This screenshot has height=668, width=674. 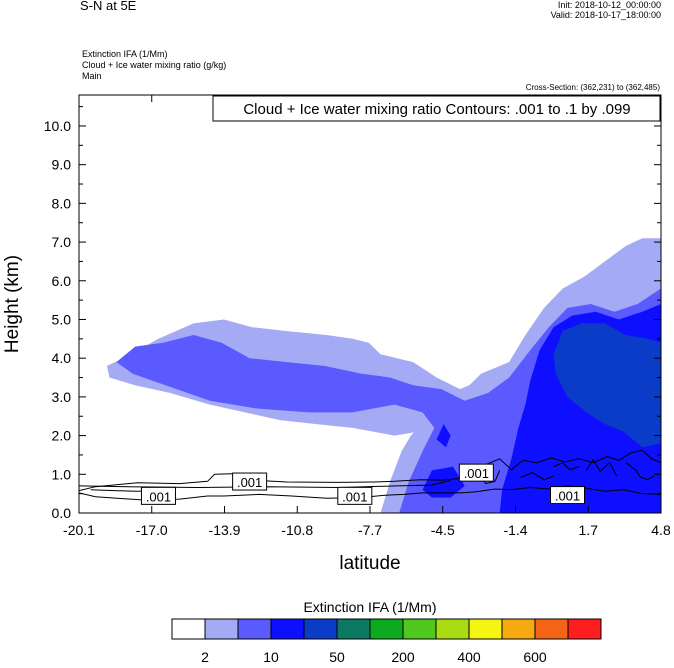 I want to click on contour-label-1: .001, so click(x=249, y=482).